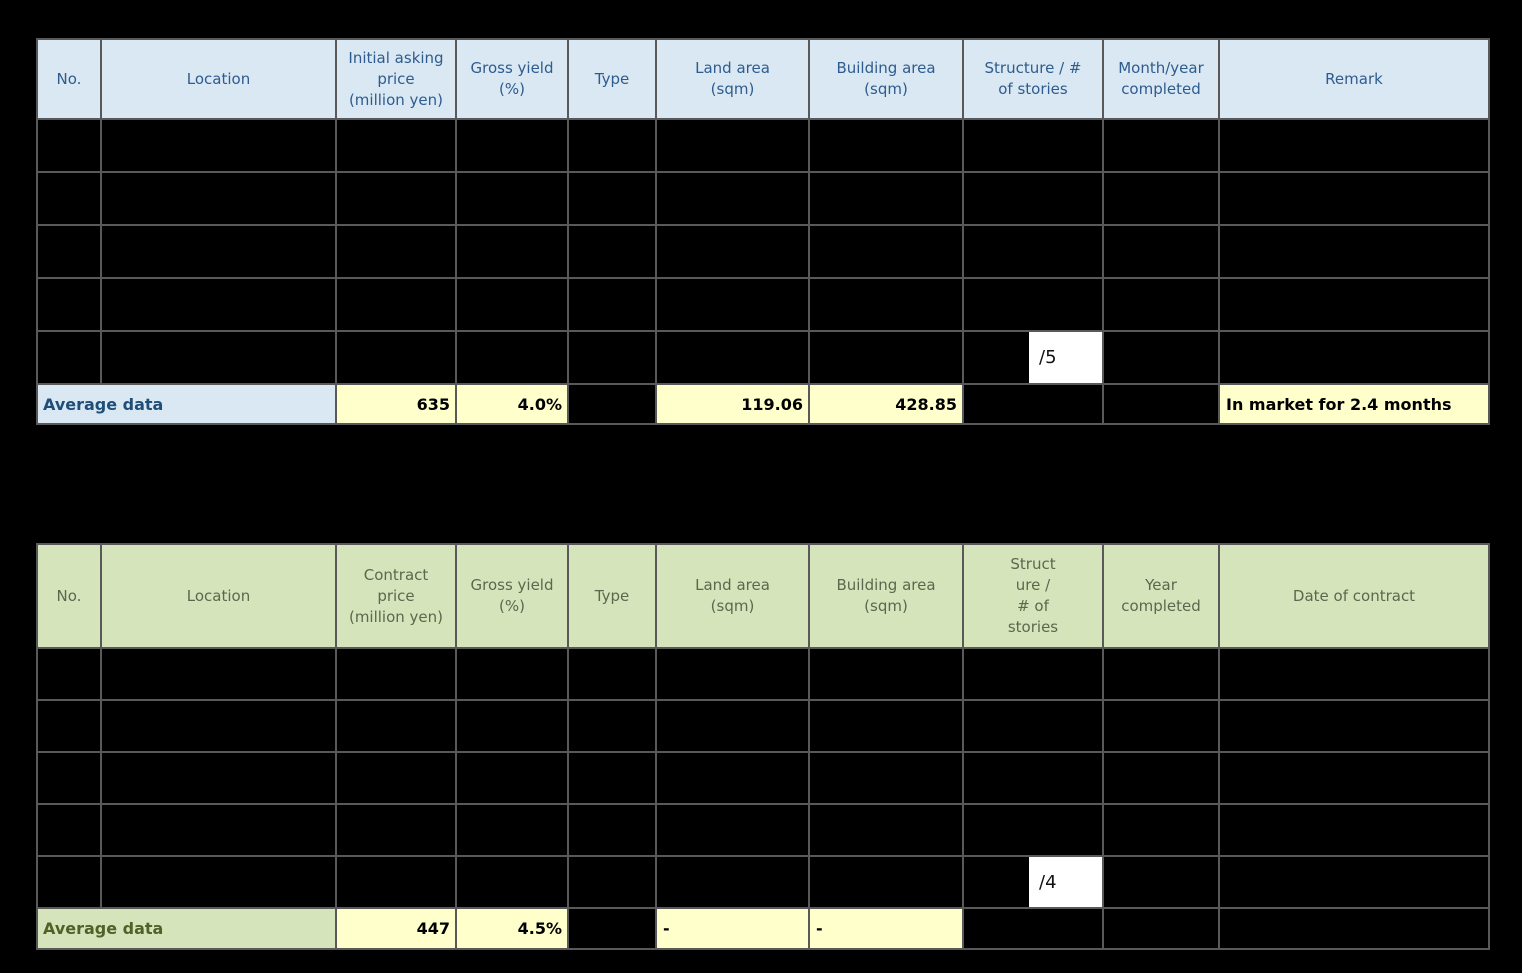  What do you see at coordinates (612, 79) in the screenshot?
I see `t1-header-type: Type` at bounding box center [612, 79].